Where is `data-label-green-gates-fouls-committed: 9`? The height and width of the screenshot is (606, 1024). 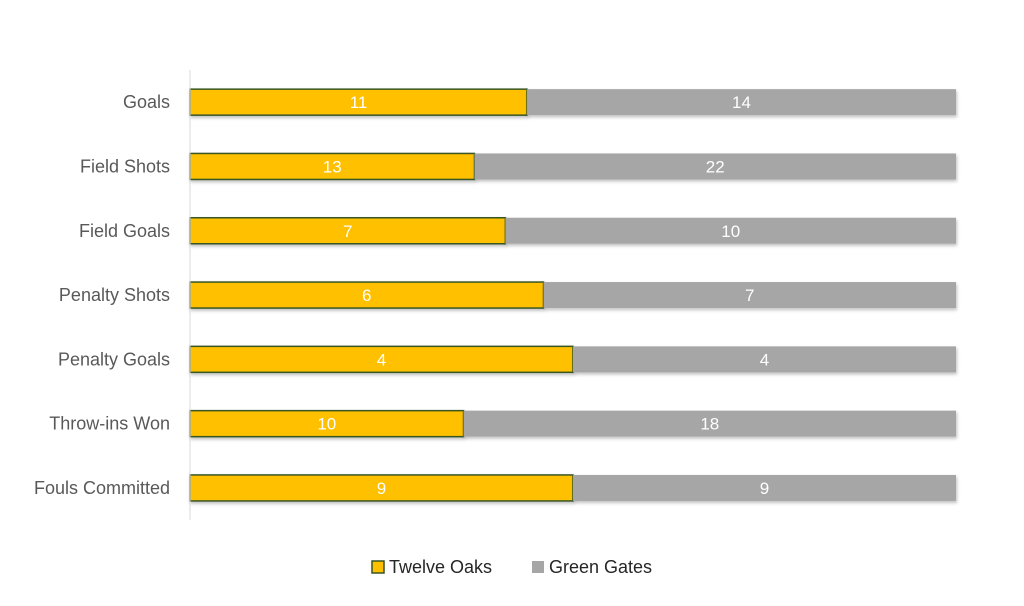
data-label-green-gates-fouls-committed: 9 is located at coordinates (764, 488).